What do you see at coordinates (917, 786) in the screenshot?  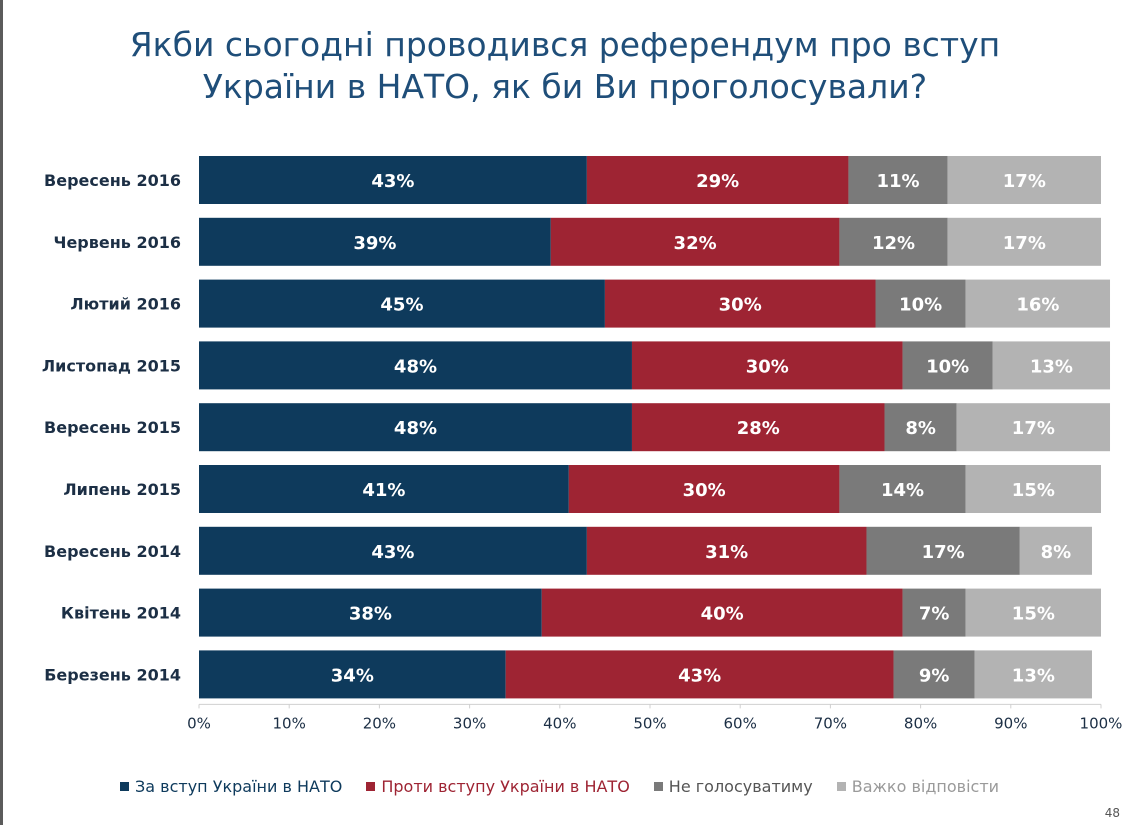 I see `legend-item-hard-to-say: Важко відповісти` at bounding box center [917, 786].